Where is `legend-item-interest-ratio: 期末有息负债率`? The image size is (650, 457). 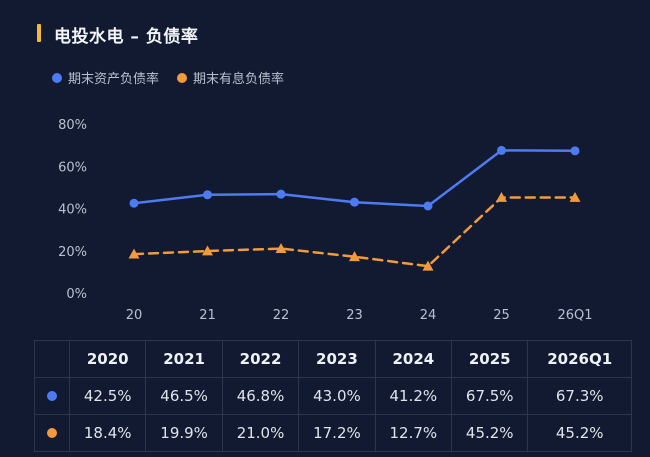
legend-item-interest-ratio: 期末有息负债率 is located at coordinates (230, 77).